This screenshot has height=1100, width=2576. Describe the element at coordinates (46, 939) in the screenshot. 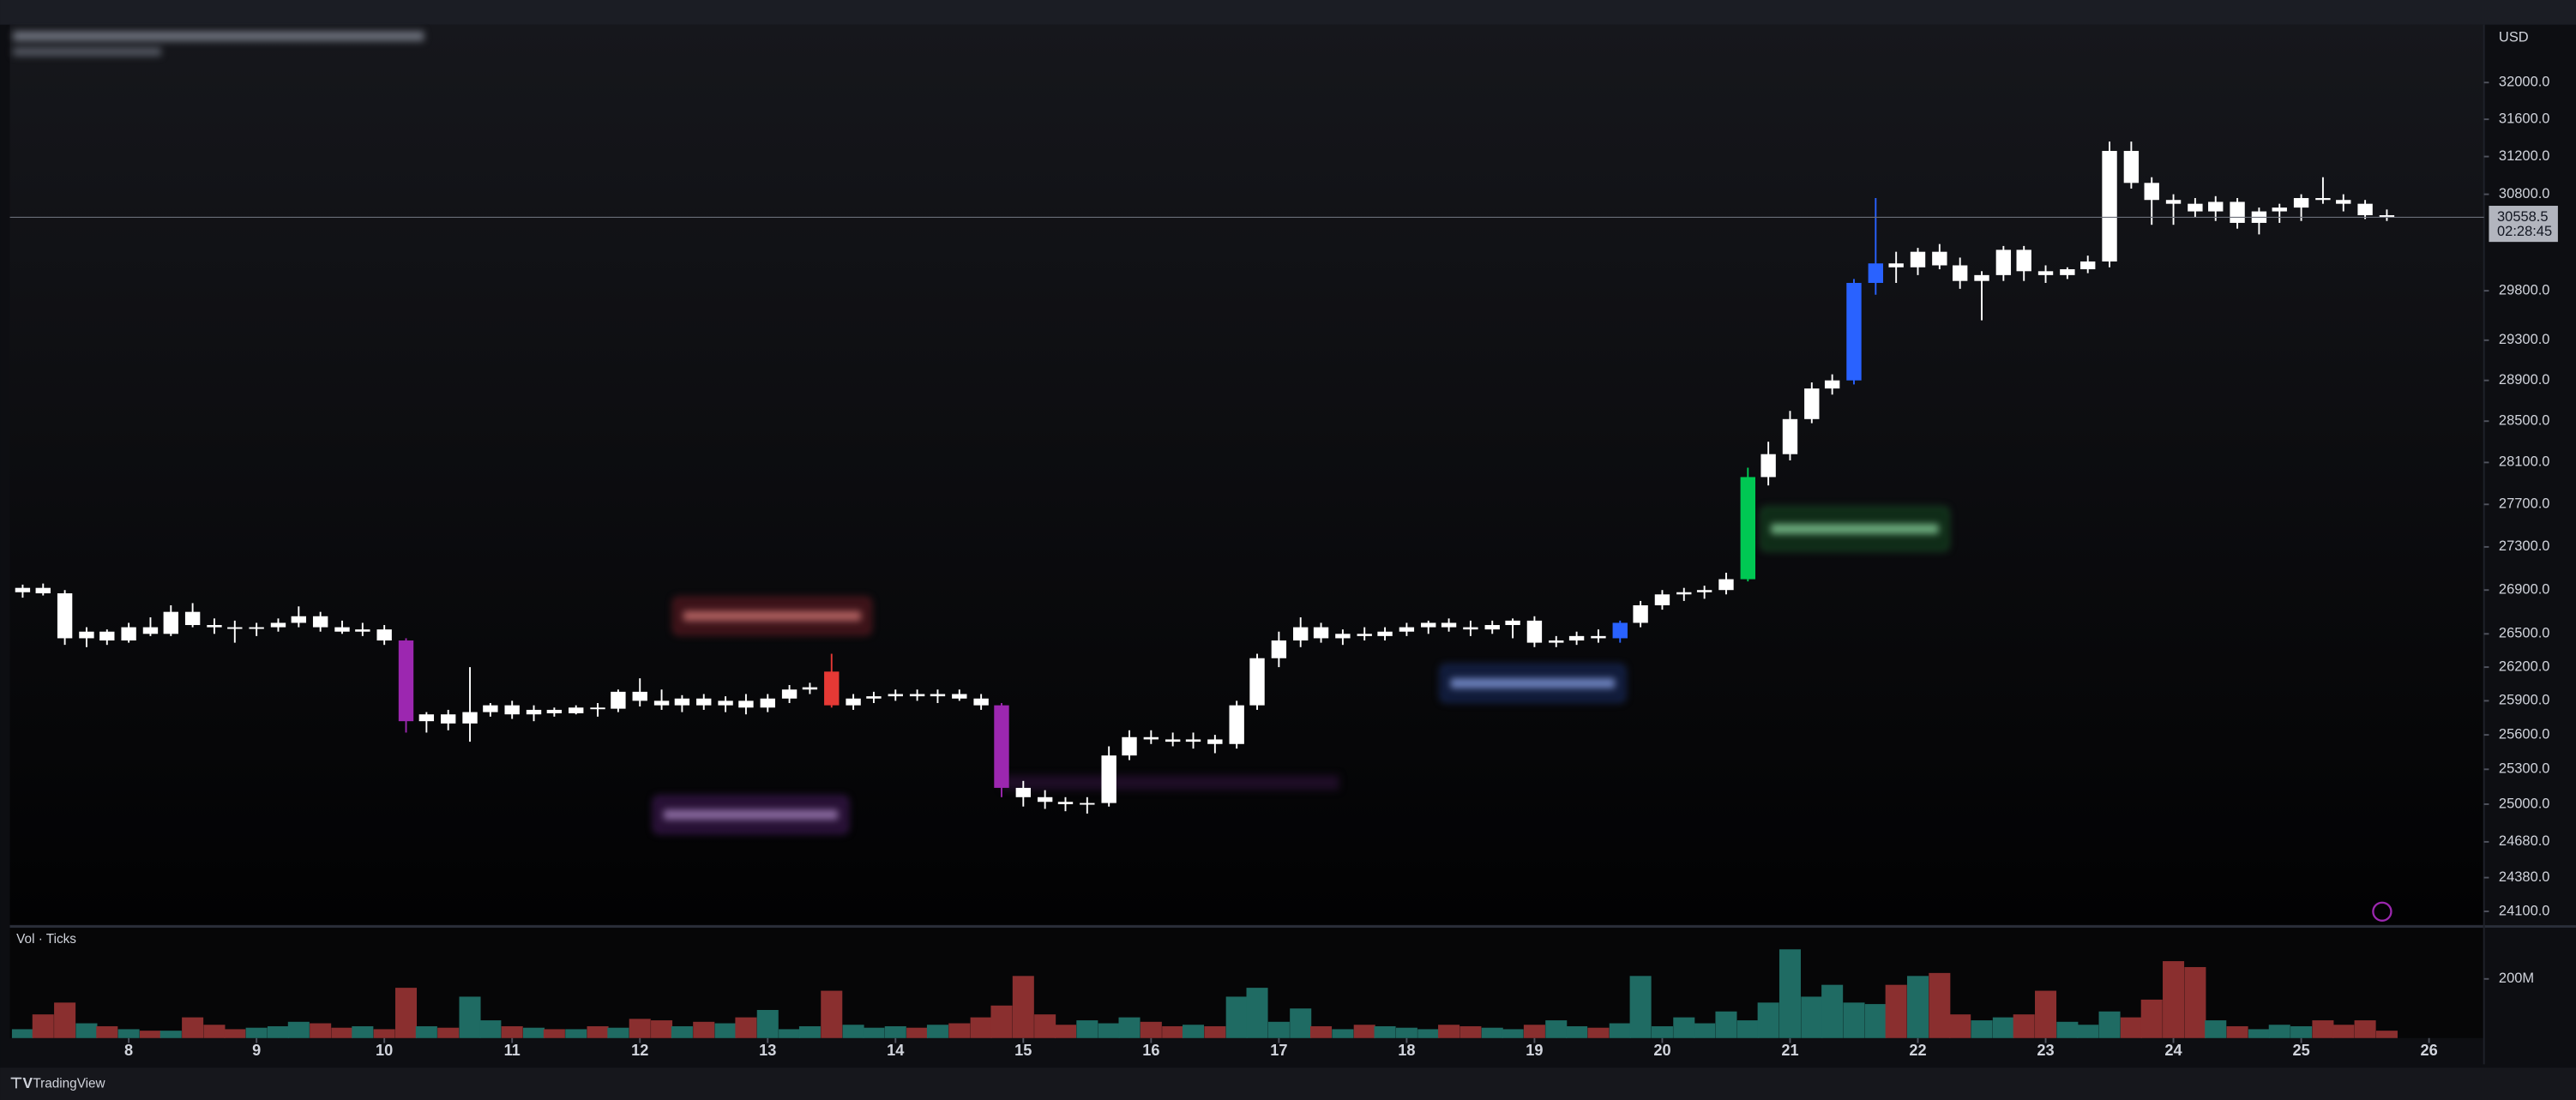

I see `volume-label: Vol · Ticks` at that location.